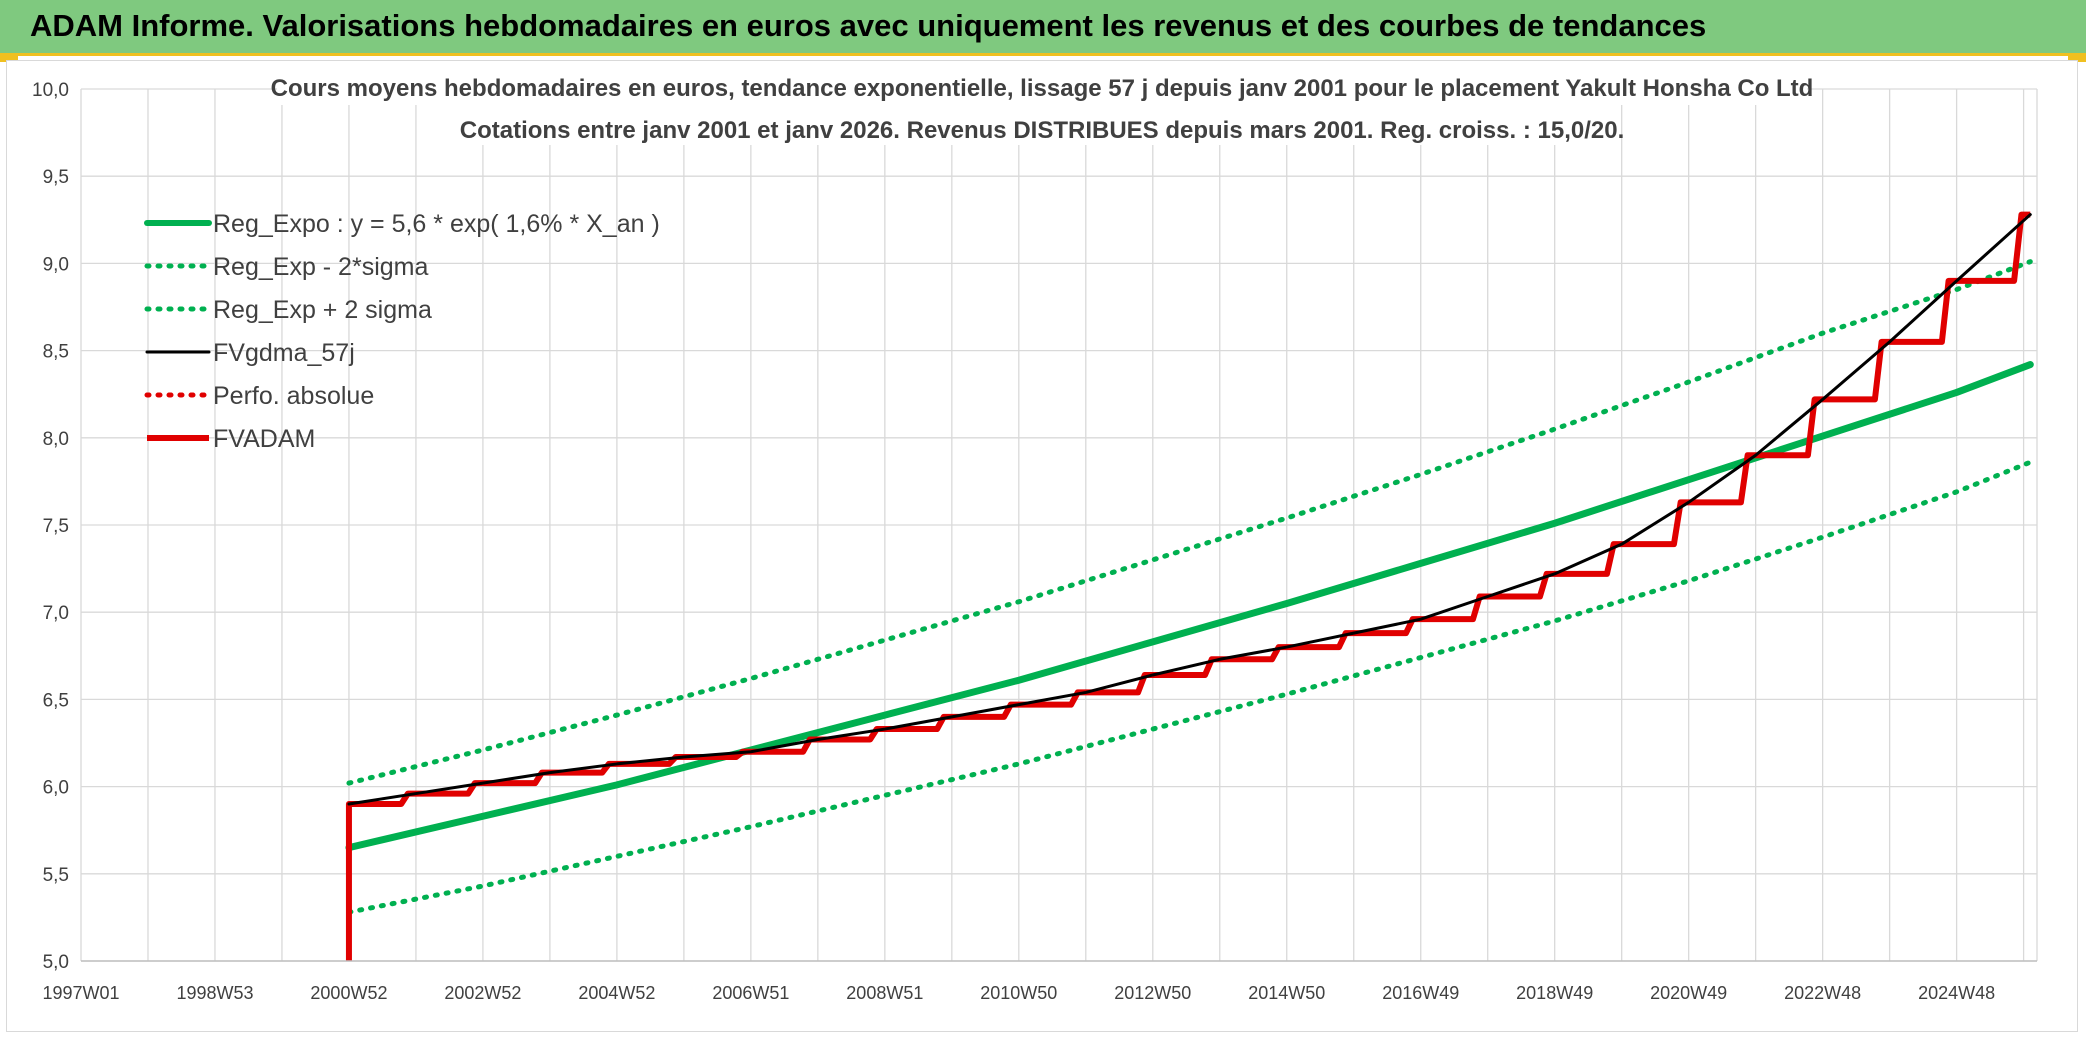 This screenshot has height=1037, width=2086. I want to click on x-tick-label: 1998W53, so click(214, 993).